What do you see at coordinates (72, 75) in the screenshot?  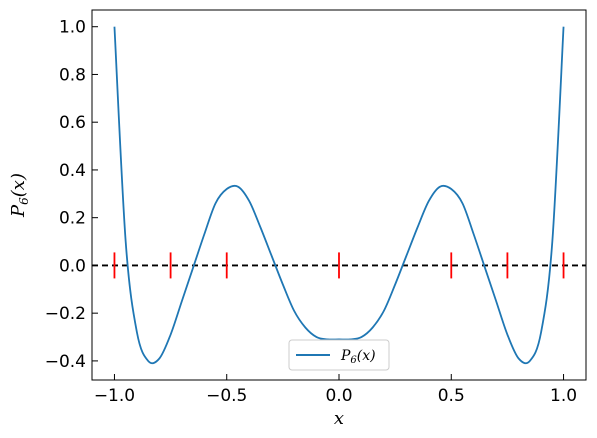 I see `y-tick-label: 0.8` at bounding box center [72, 75].